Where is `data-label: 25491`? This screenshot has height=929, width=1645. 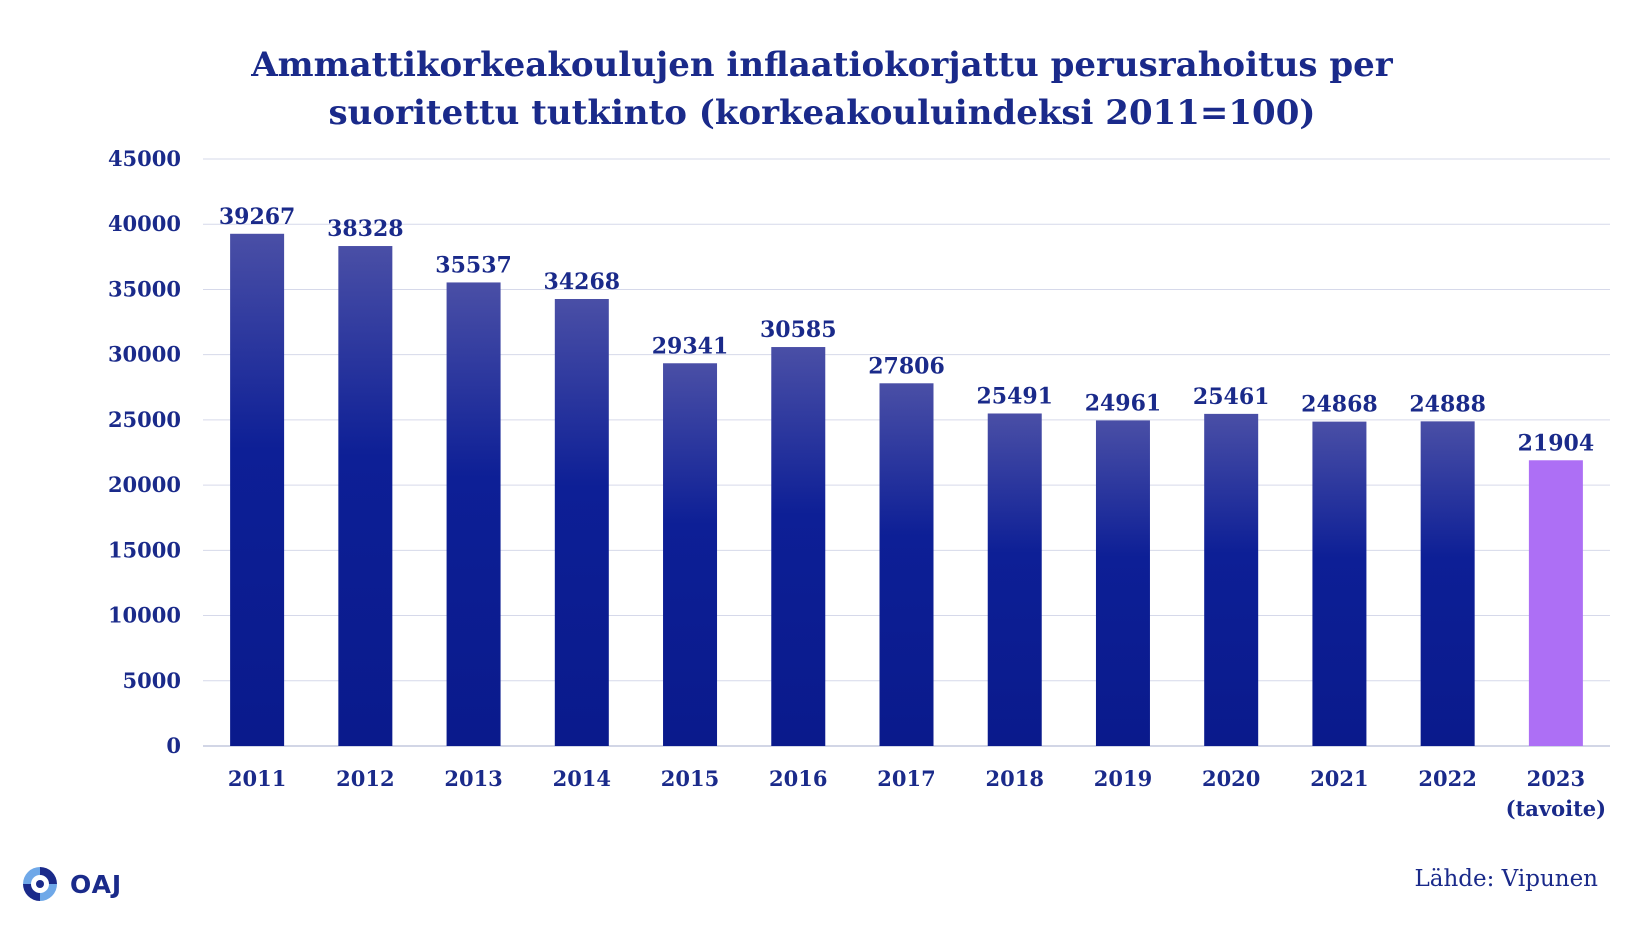
data-label: 25491 is located at coordinates (1014, 396).